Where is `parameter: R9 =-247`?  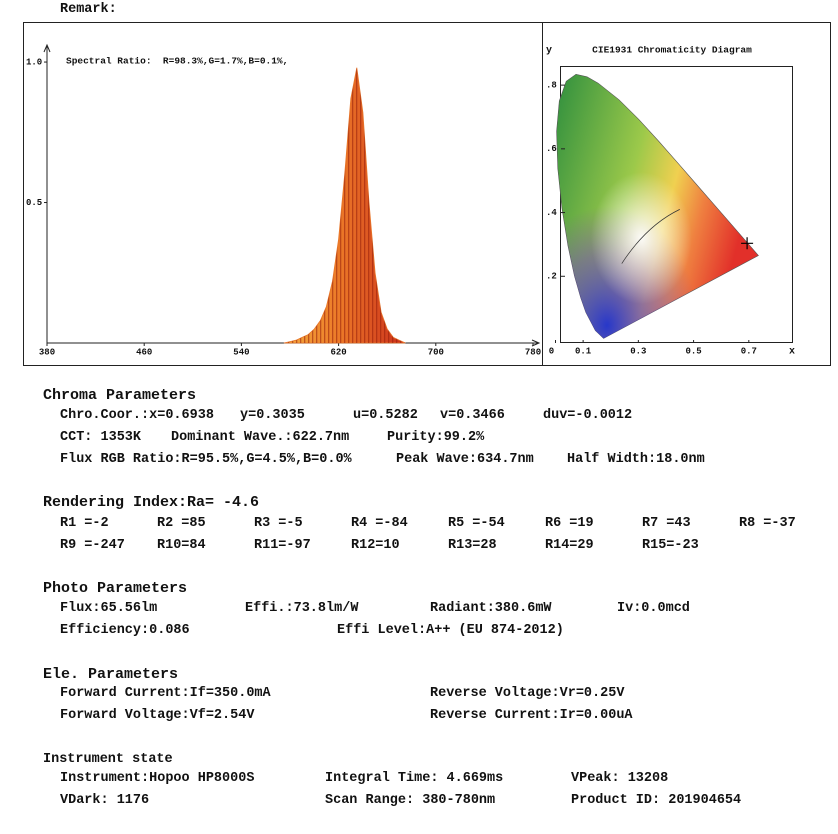 parameter: R9 =-247 is located at coordinates (92, 545).